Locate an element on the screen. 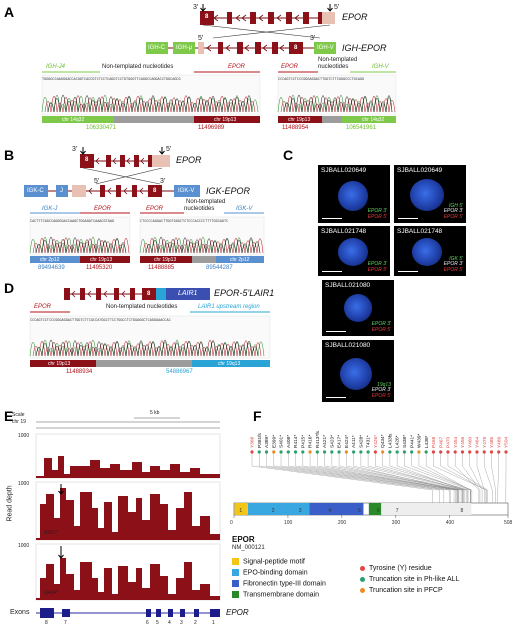  panel-e-exon-2: 2 is located at coordinates (195, 623).